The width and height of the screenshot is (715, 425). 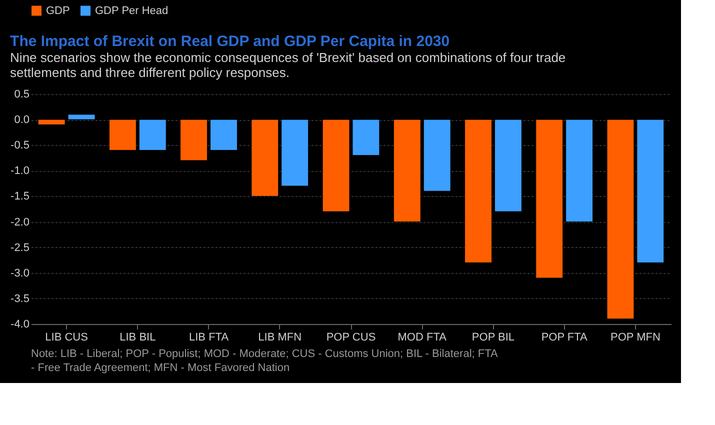 What do you see at coordinates (20, 146) in the screenshot?
I see `y-tick-label: -0.5` at bounding box center [20, 146].